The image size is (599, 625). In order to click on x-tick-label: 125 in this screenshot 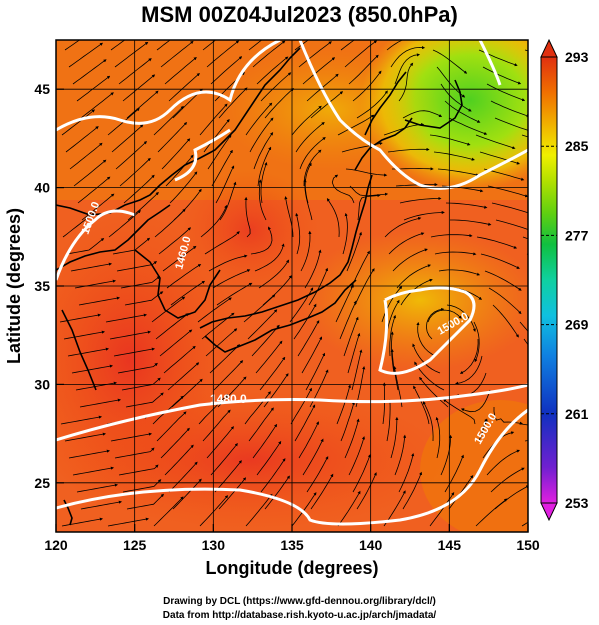, I will do `click(135, 545)`.